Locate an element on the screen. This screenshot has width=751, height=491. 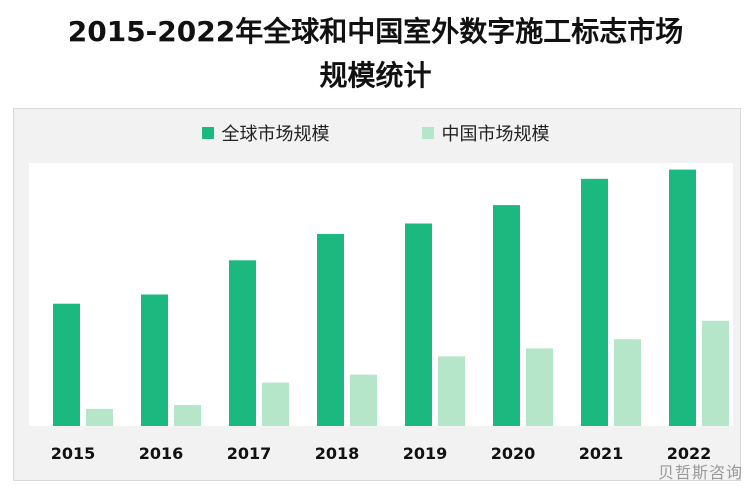
bar-china-2019 is located at coordinates (451, 391).